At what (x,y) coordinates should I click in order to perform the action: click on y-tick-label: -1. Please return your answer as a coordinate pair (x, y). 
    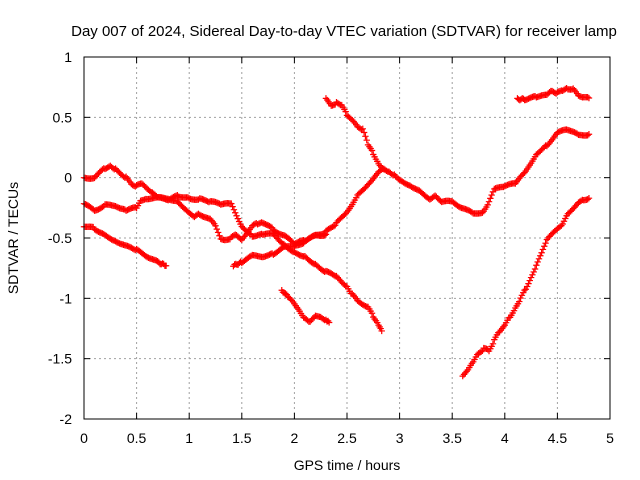
    Looking at the image, I should click on (66, 298).